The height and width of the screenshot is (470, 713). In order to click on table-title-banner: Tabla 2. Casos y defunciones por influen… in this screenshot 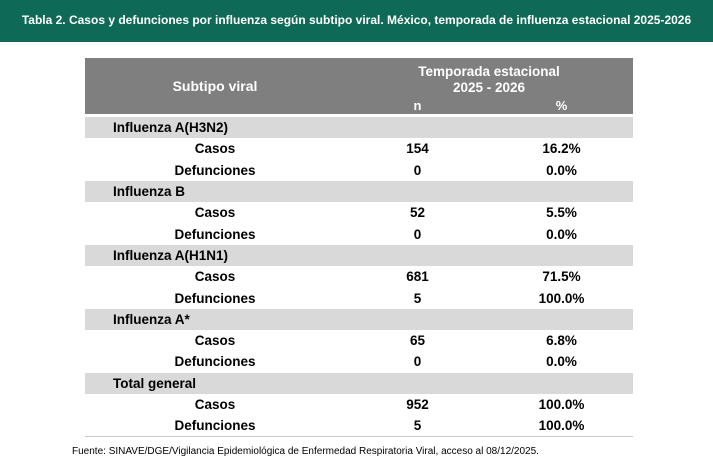, I will do `click(356, 21)`.